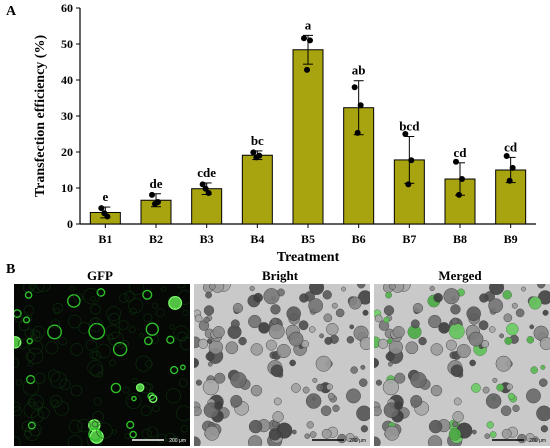 The image size is (550, 448). Describe the element at coordinates (257, 140) in the screenshot. I see `significance-label: bc` at that location.